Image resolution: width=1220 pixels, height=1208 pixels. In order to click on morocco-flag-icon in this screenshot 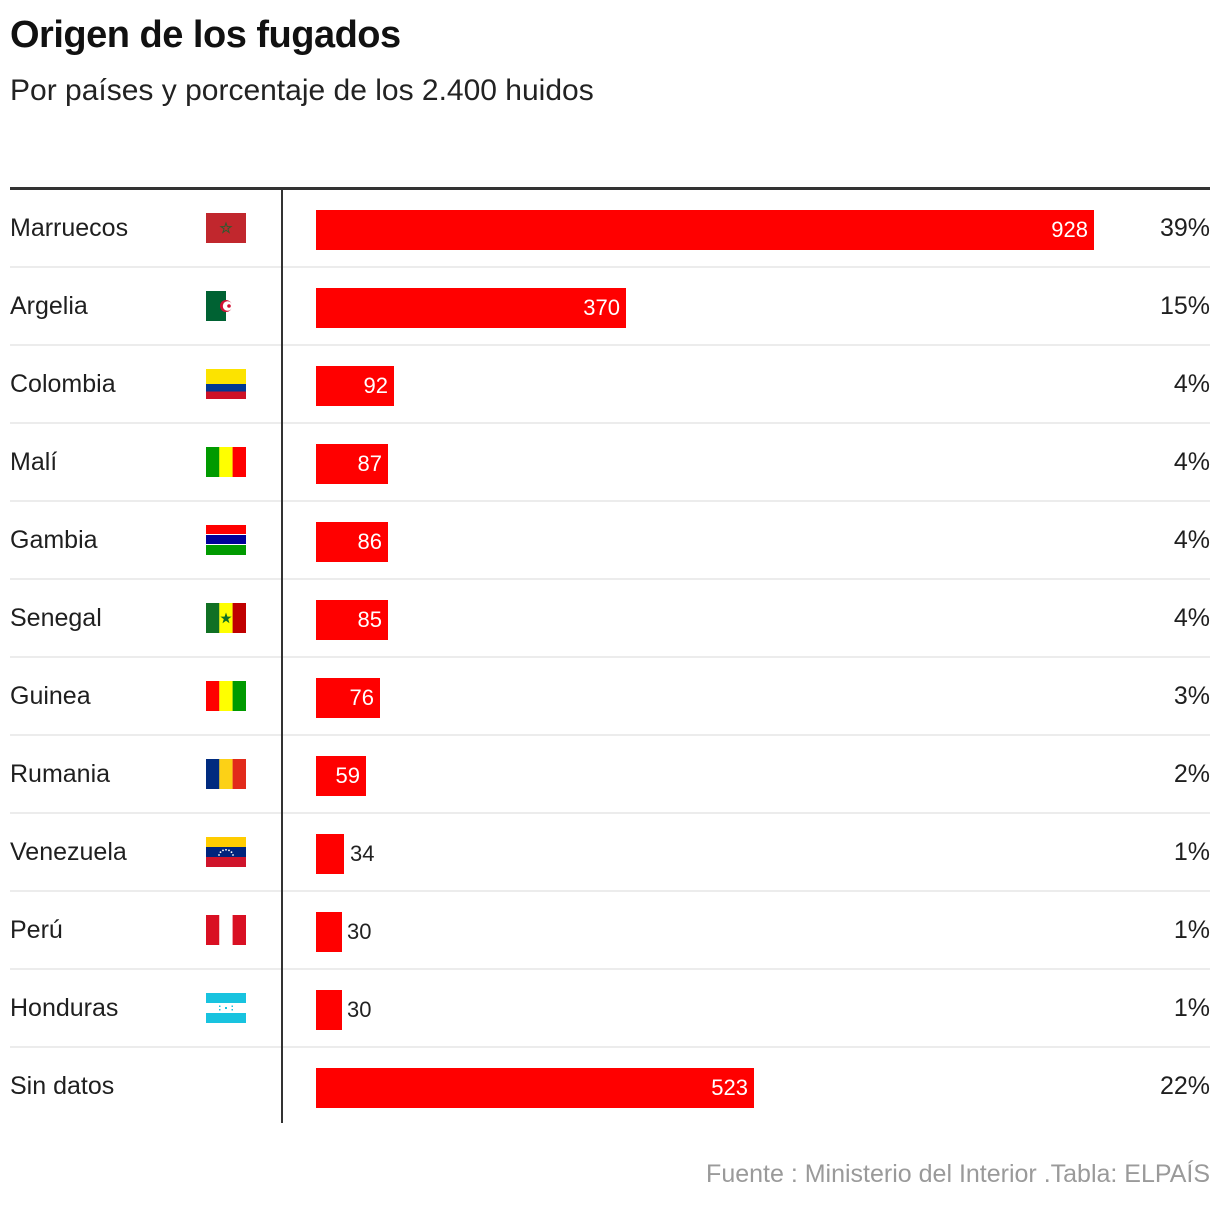, I will do `click(226, 228)`.